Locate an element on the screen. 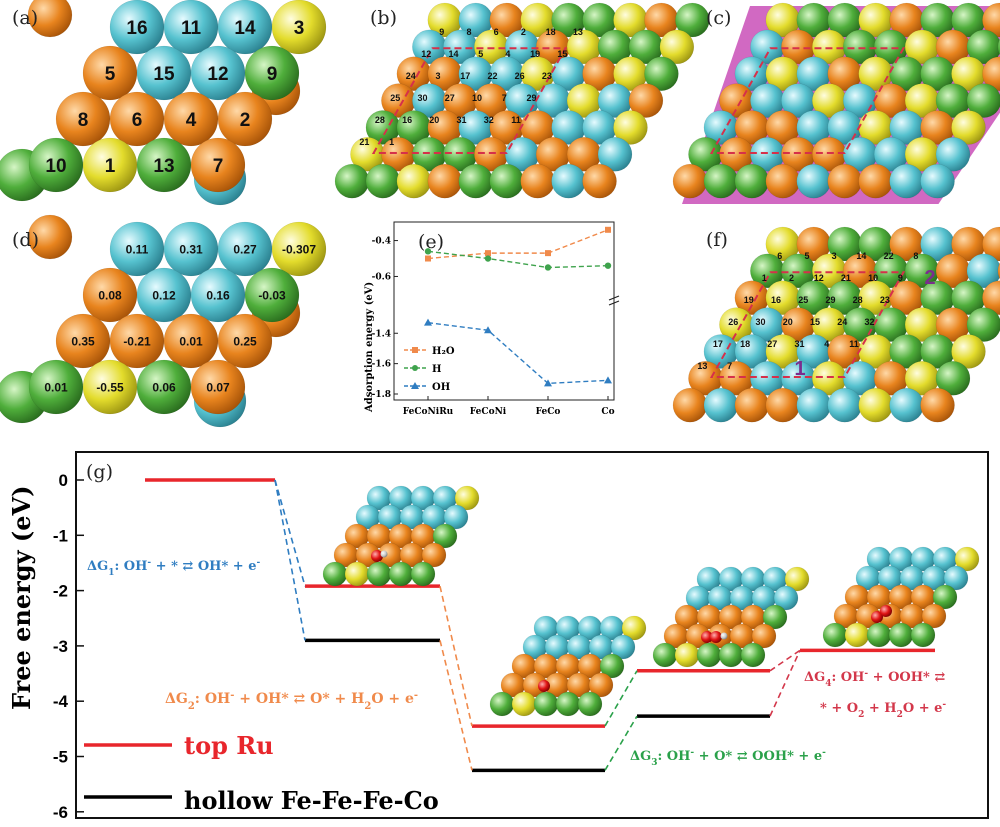 This screenshot has width=1000, height=827. panel-f-site-number: 24 is located at coordinates (842, 322).